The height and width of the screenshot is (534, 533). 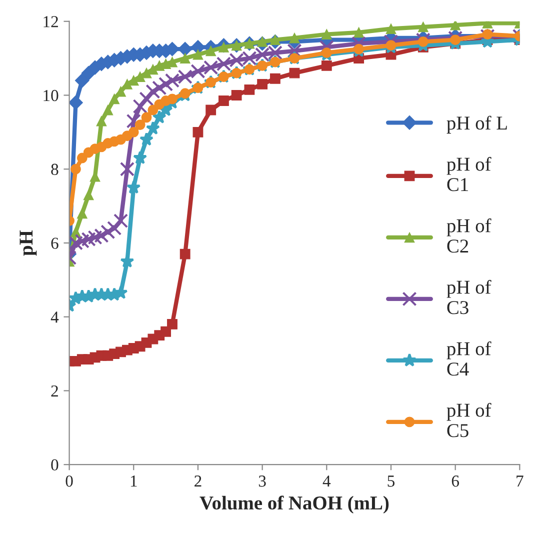 What do you see at coordinates (69, 481) in the screenshot?
I see `x-tick-label: 0` at bounding box center [69, 481].